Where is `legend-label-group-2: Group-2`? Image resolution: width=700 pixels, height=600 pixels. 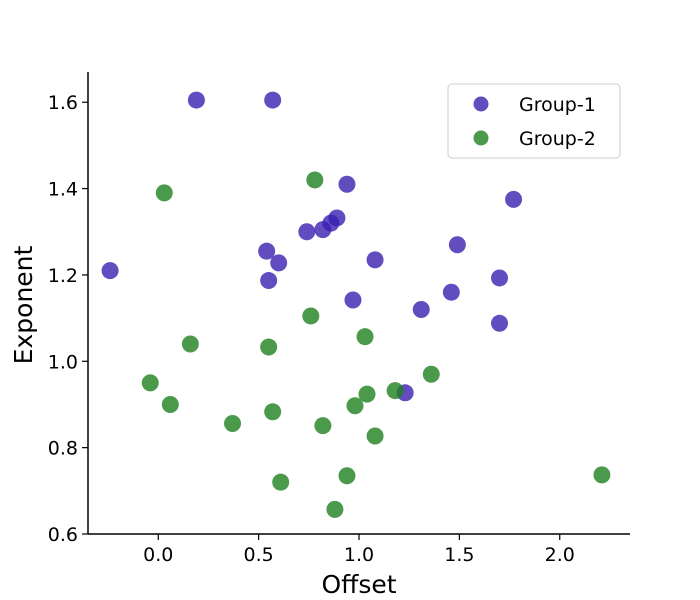
legend-label-group-2: Group-2 is located at coordinates (557, 139).